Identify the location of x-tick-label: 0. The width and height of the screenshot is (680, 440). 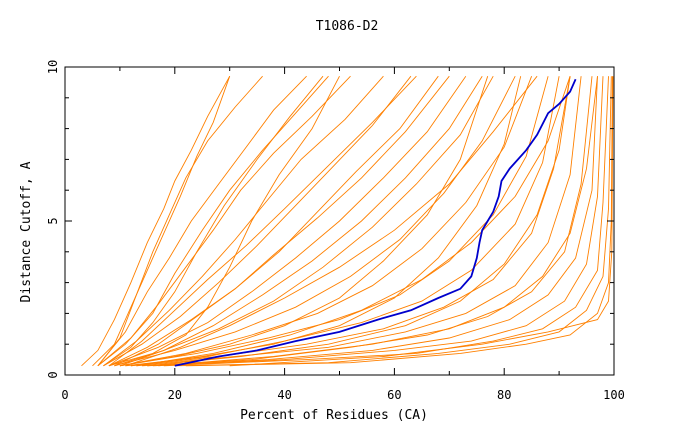
(64, 395).